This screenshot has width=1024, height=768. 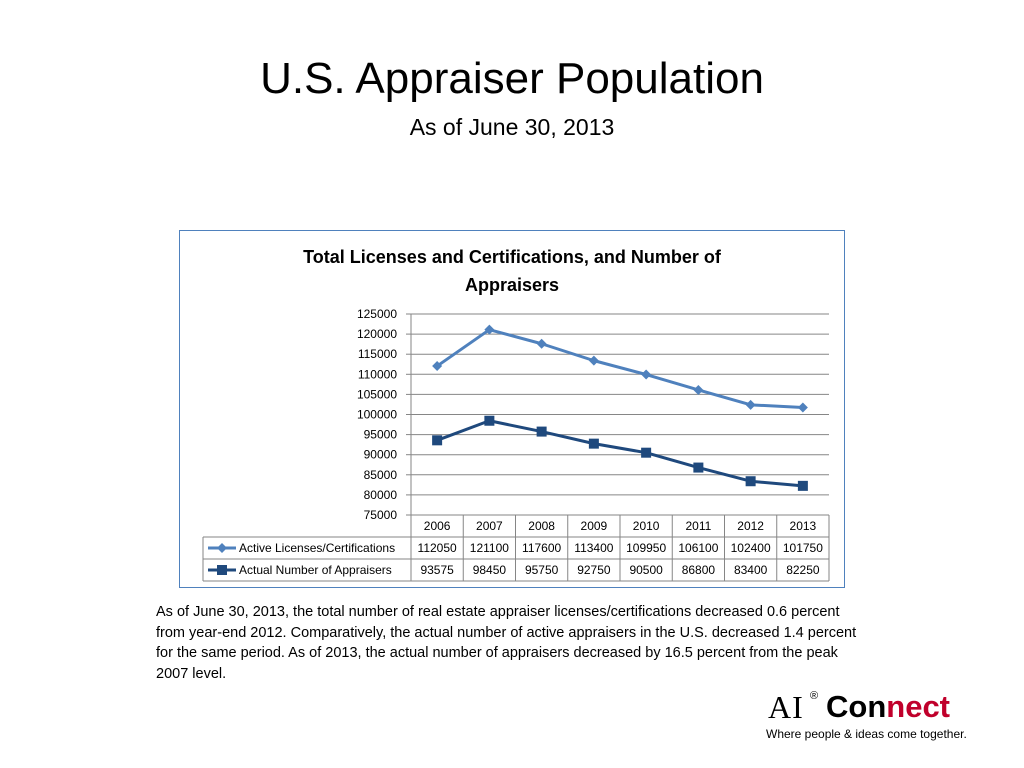 What do you see at coordinates (814, 696) in the screenshot?
I see `registered-mark: ®` at bounding box center [814, 696].